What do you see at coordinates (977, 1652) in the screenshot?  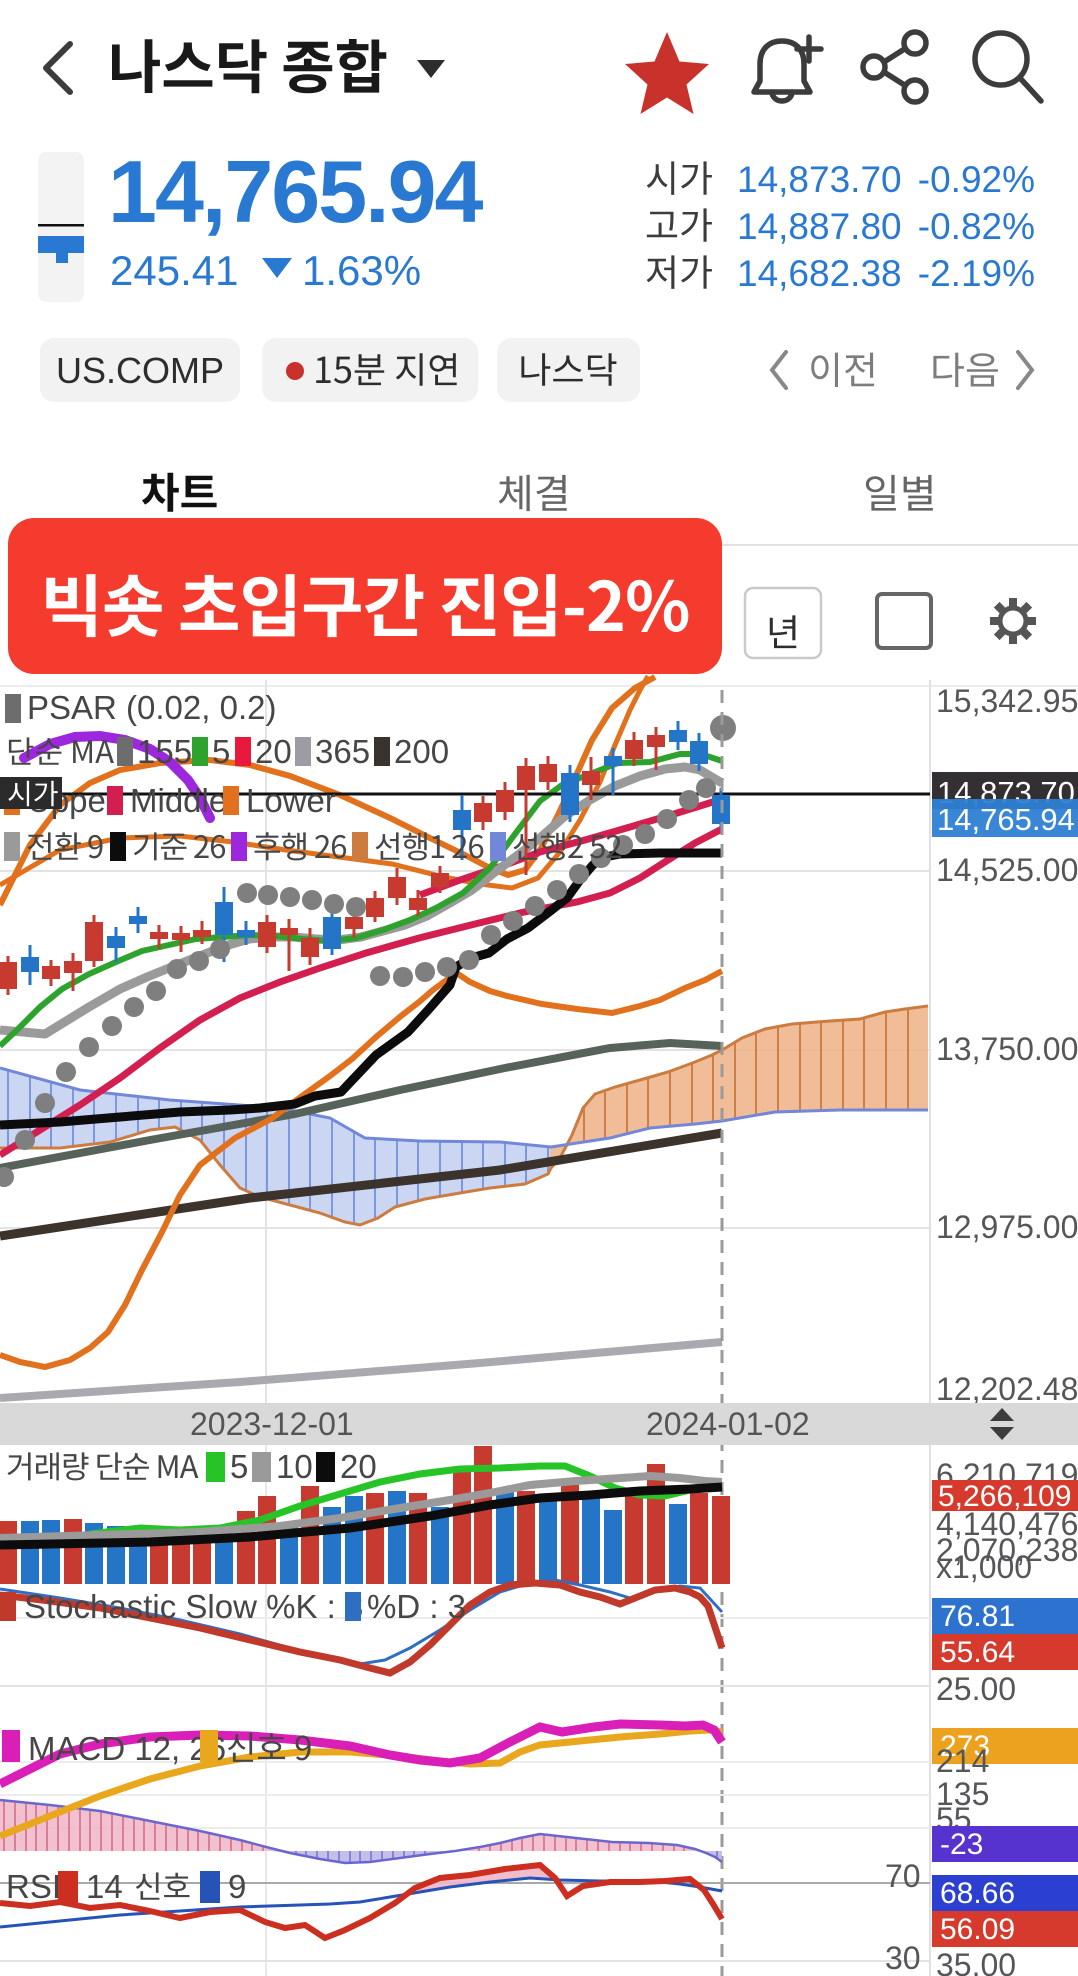 I see `svg-text: 55.64` at bounding box center [977, 1652].